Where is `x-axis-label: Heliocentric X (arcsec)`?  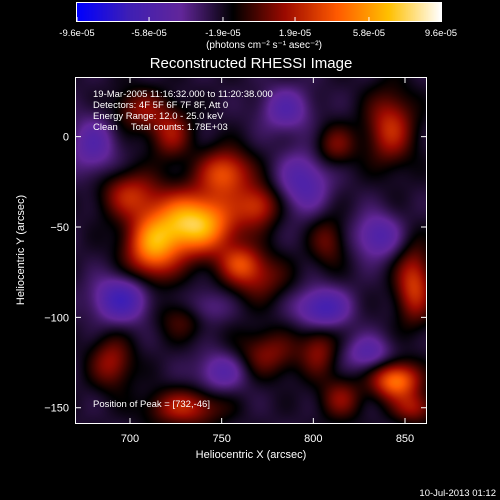
x-axis-label: Heliocentric X (arcsec) is located at coordinates (251, 455).